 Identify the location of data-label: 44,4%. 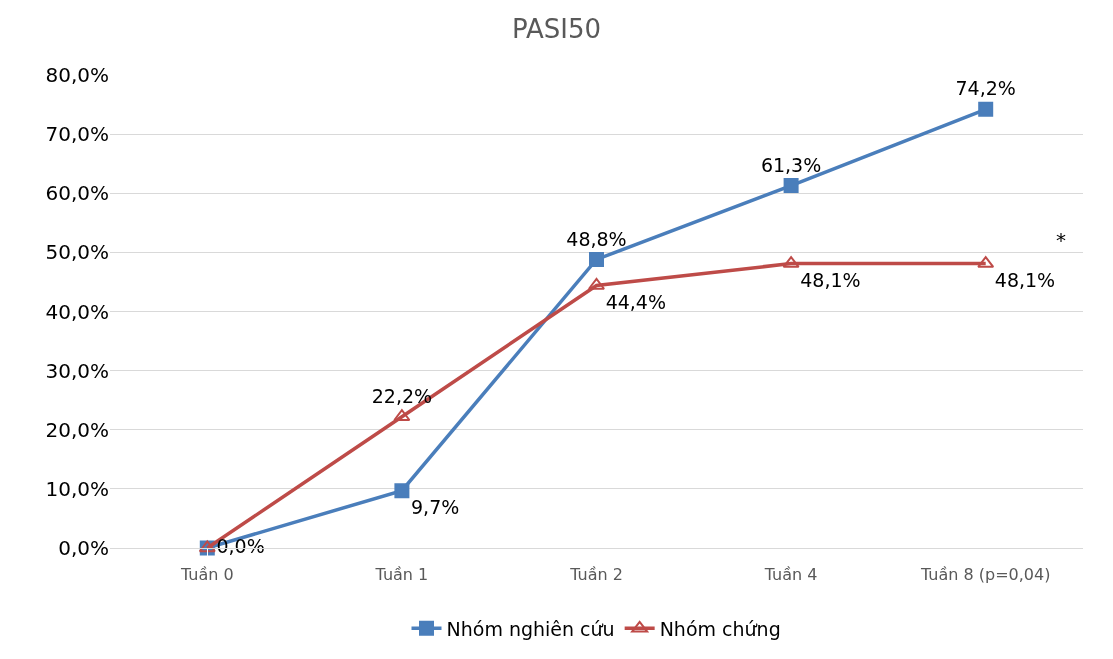
(635, 301).